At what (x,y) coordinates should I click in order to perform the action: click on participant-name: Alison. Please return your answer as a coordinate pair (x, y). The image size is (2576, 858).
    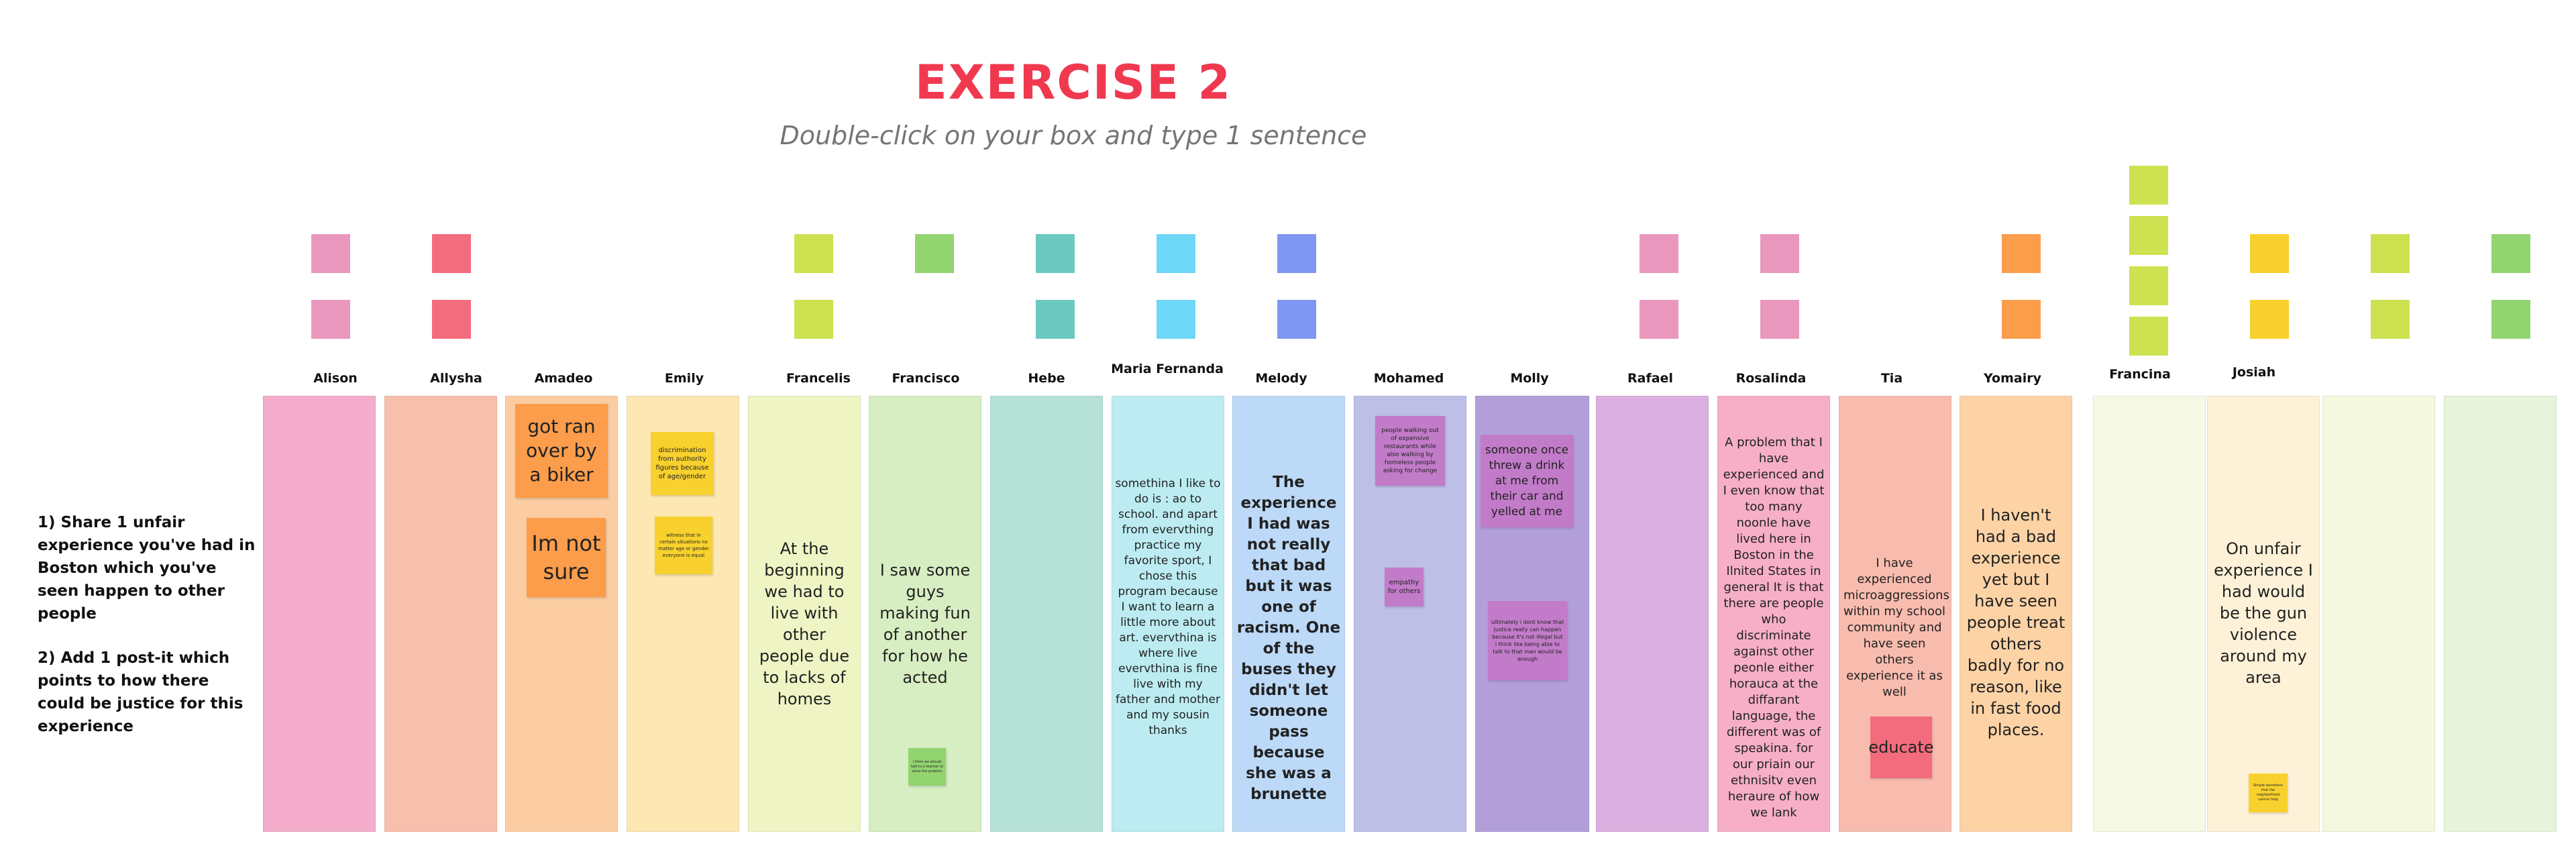
    Looking at the image, I should click on (335, 378).